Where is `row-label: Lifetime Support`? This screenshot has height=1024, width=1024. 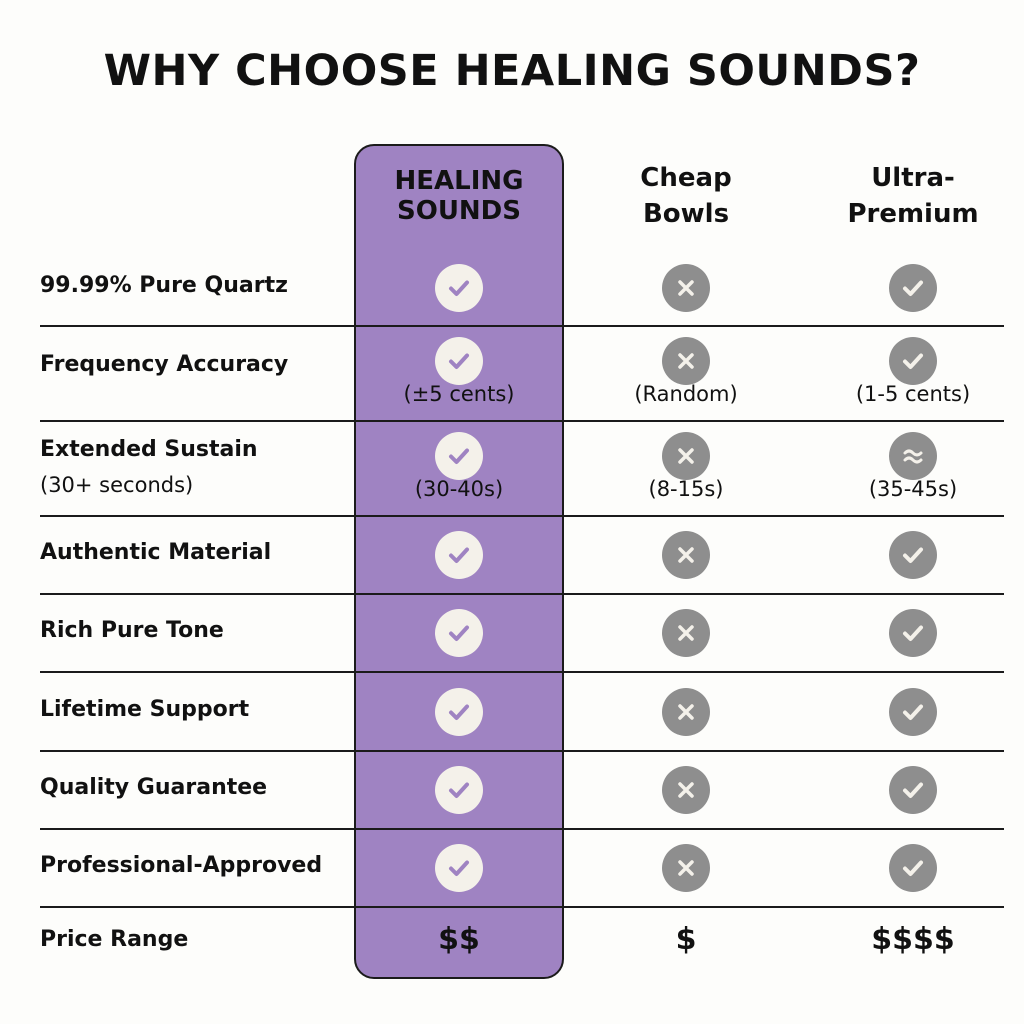
row-label: Lifetime Support is located at coordinates (145, 709).